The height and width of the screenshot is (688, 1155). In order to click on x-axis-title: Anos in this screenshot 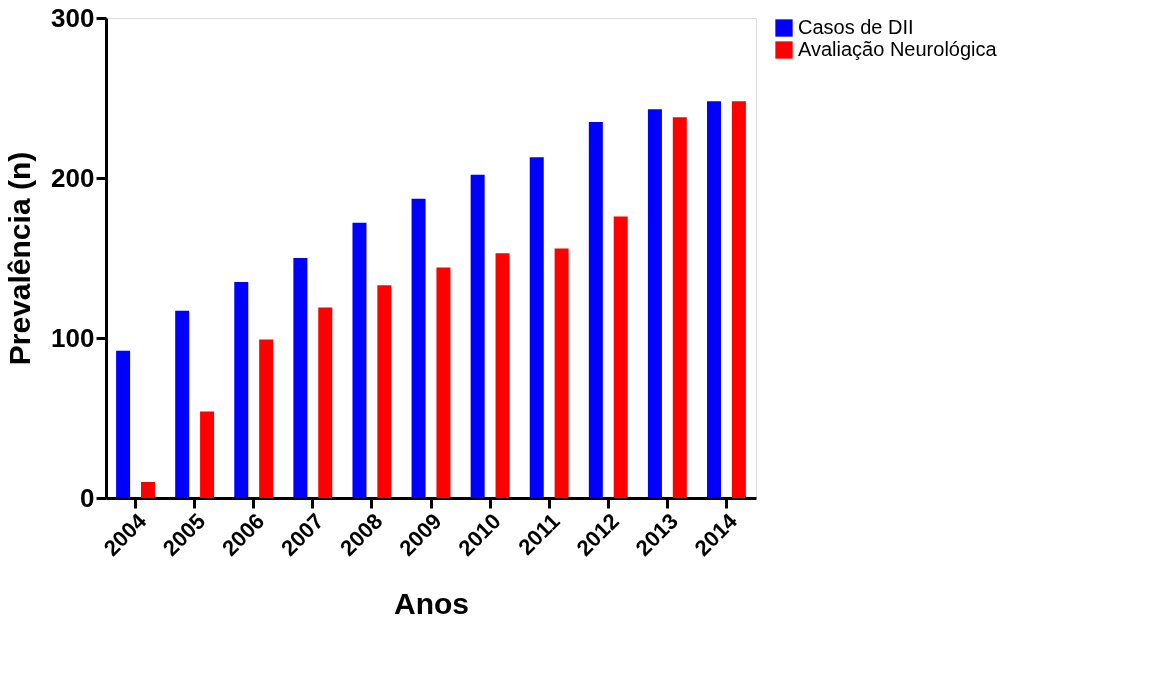, I will do `click(431, 603)`.